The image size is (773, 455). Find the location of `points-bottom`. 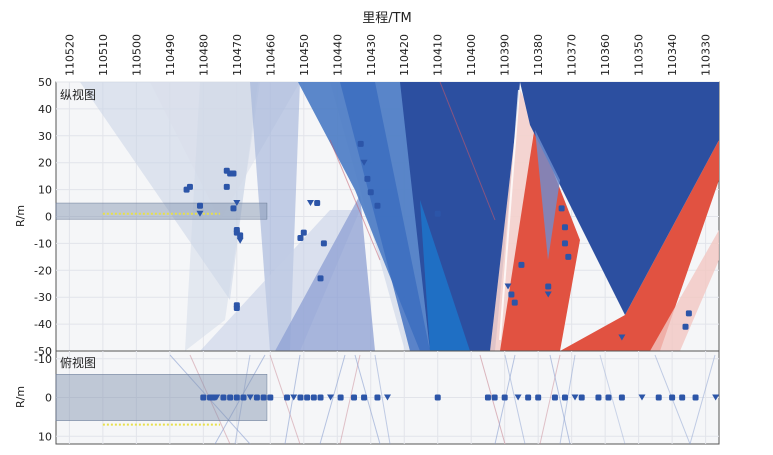

points-bottom is located at coordinates (460, 397).